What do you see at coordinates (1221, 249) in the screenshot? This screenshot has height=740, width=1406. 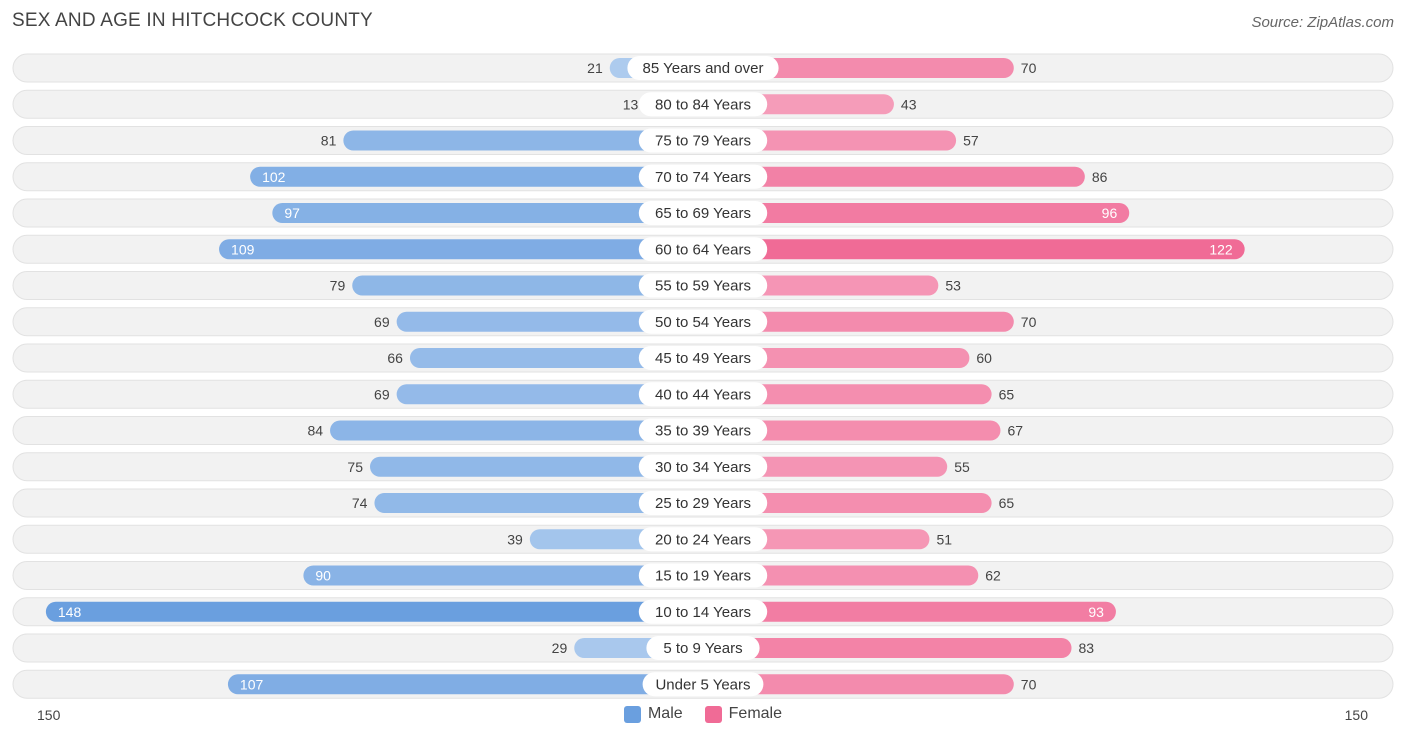 I see `female-value-label: 122` at bounding box center [1221, 249].